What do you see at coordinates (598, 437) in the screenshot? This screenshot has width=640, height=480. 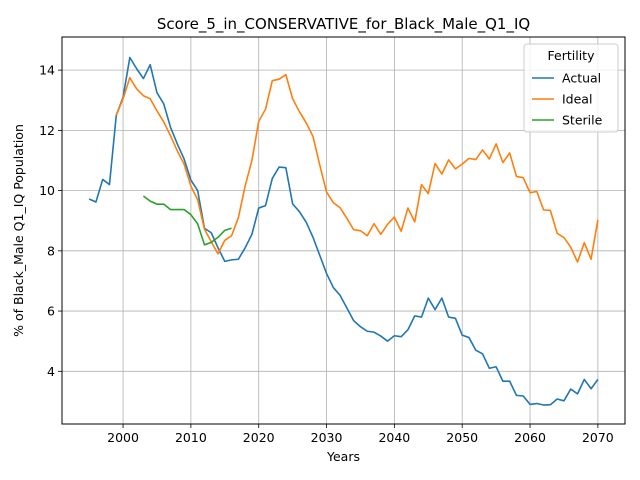 I see `x-tick-label: 2070` at bounding box center [598, 437].